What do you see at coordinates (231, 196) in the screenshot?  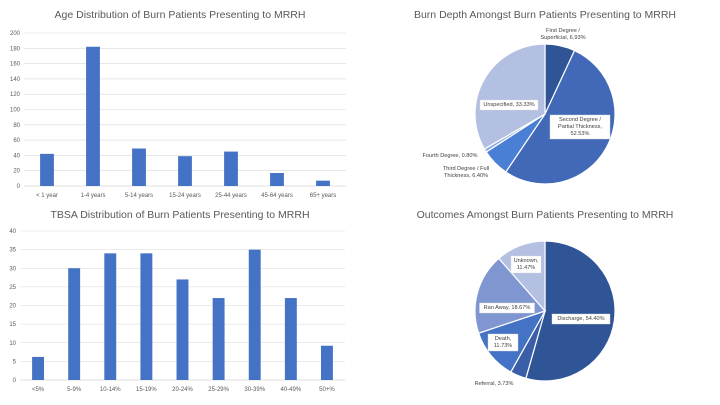 I see `age-x-tick-label: 25-44 years` at bounding box center [231, 196].